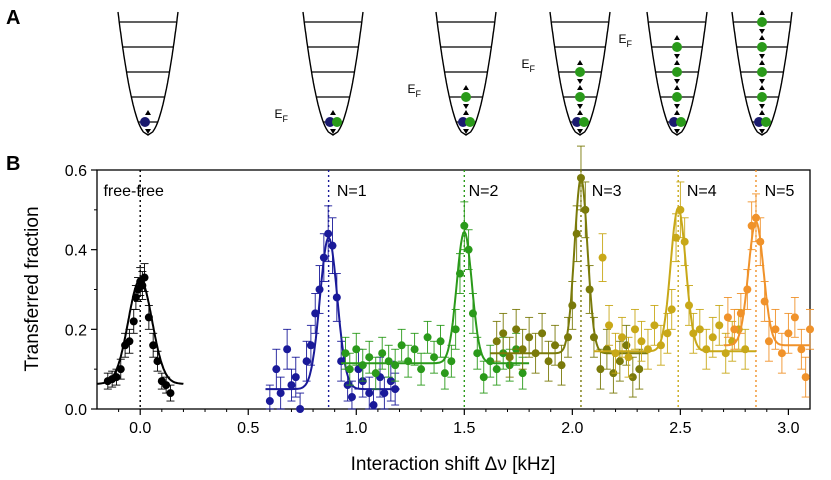 The height and width of the screenshot is (480, 831). What do you see at coordinates (569, 271) in the screenshot?
I see `series-N=3` at bounding box center [569, 271].